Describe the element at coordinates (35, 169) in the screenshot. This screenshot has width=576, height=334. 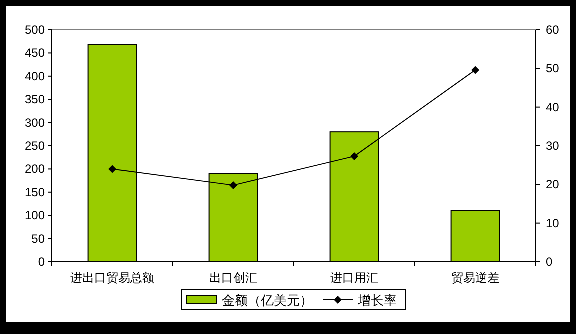
I see `y-tick-label: 200` at that location.